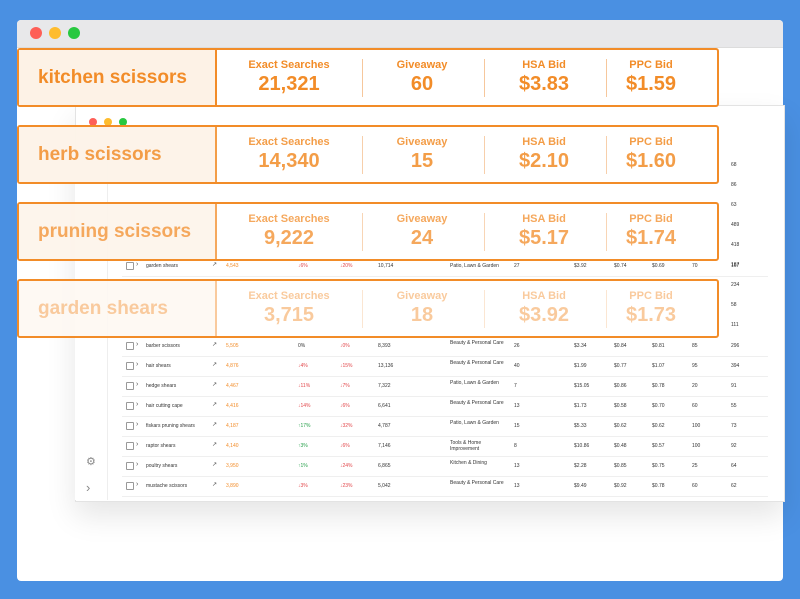 Image resolution: width=800 pixels, height=599 pixels. I want to click on minimize-window-icon, so click(55, 33).